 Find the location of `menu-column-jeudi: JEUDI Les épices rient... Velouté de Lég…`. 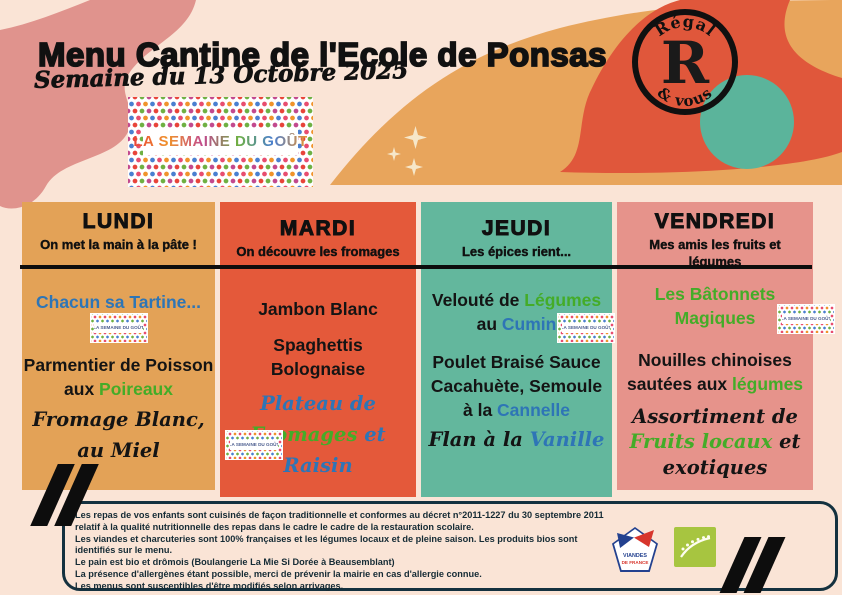

menu-column-jeudi: JEUDI Les épices rient... Velouté de Lég… is located at coordinates (518, 349).